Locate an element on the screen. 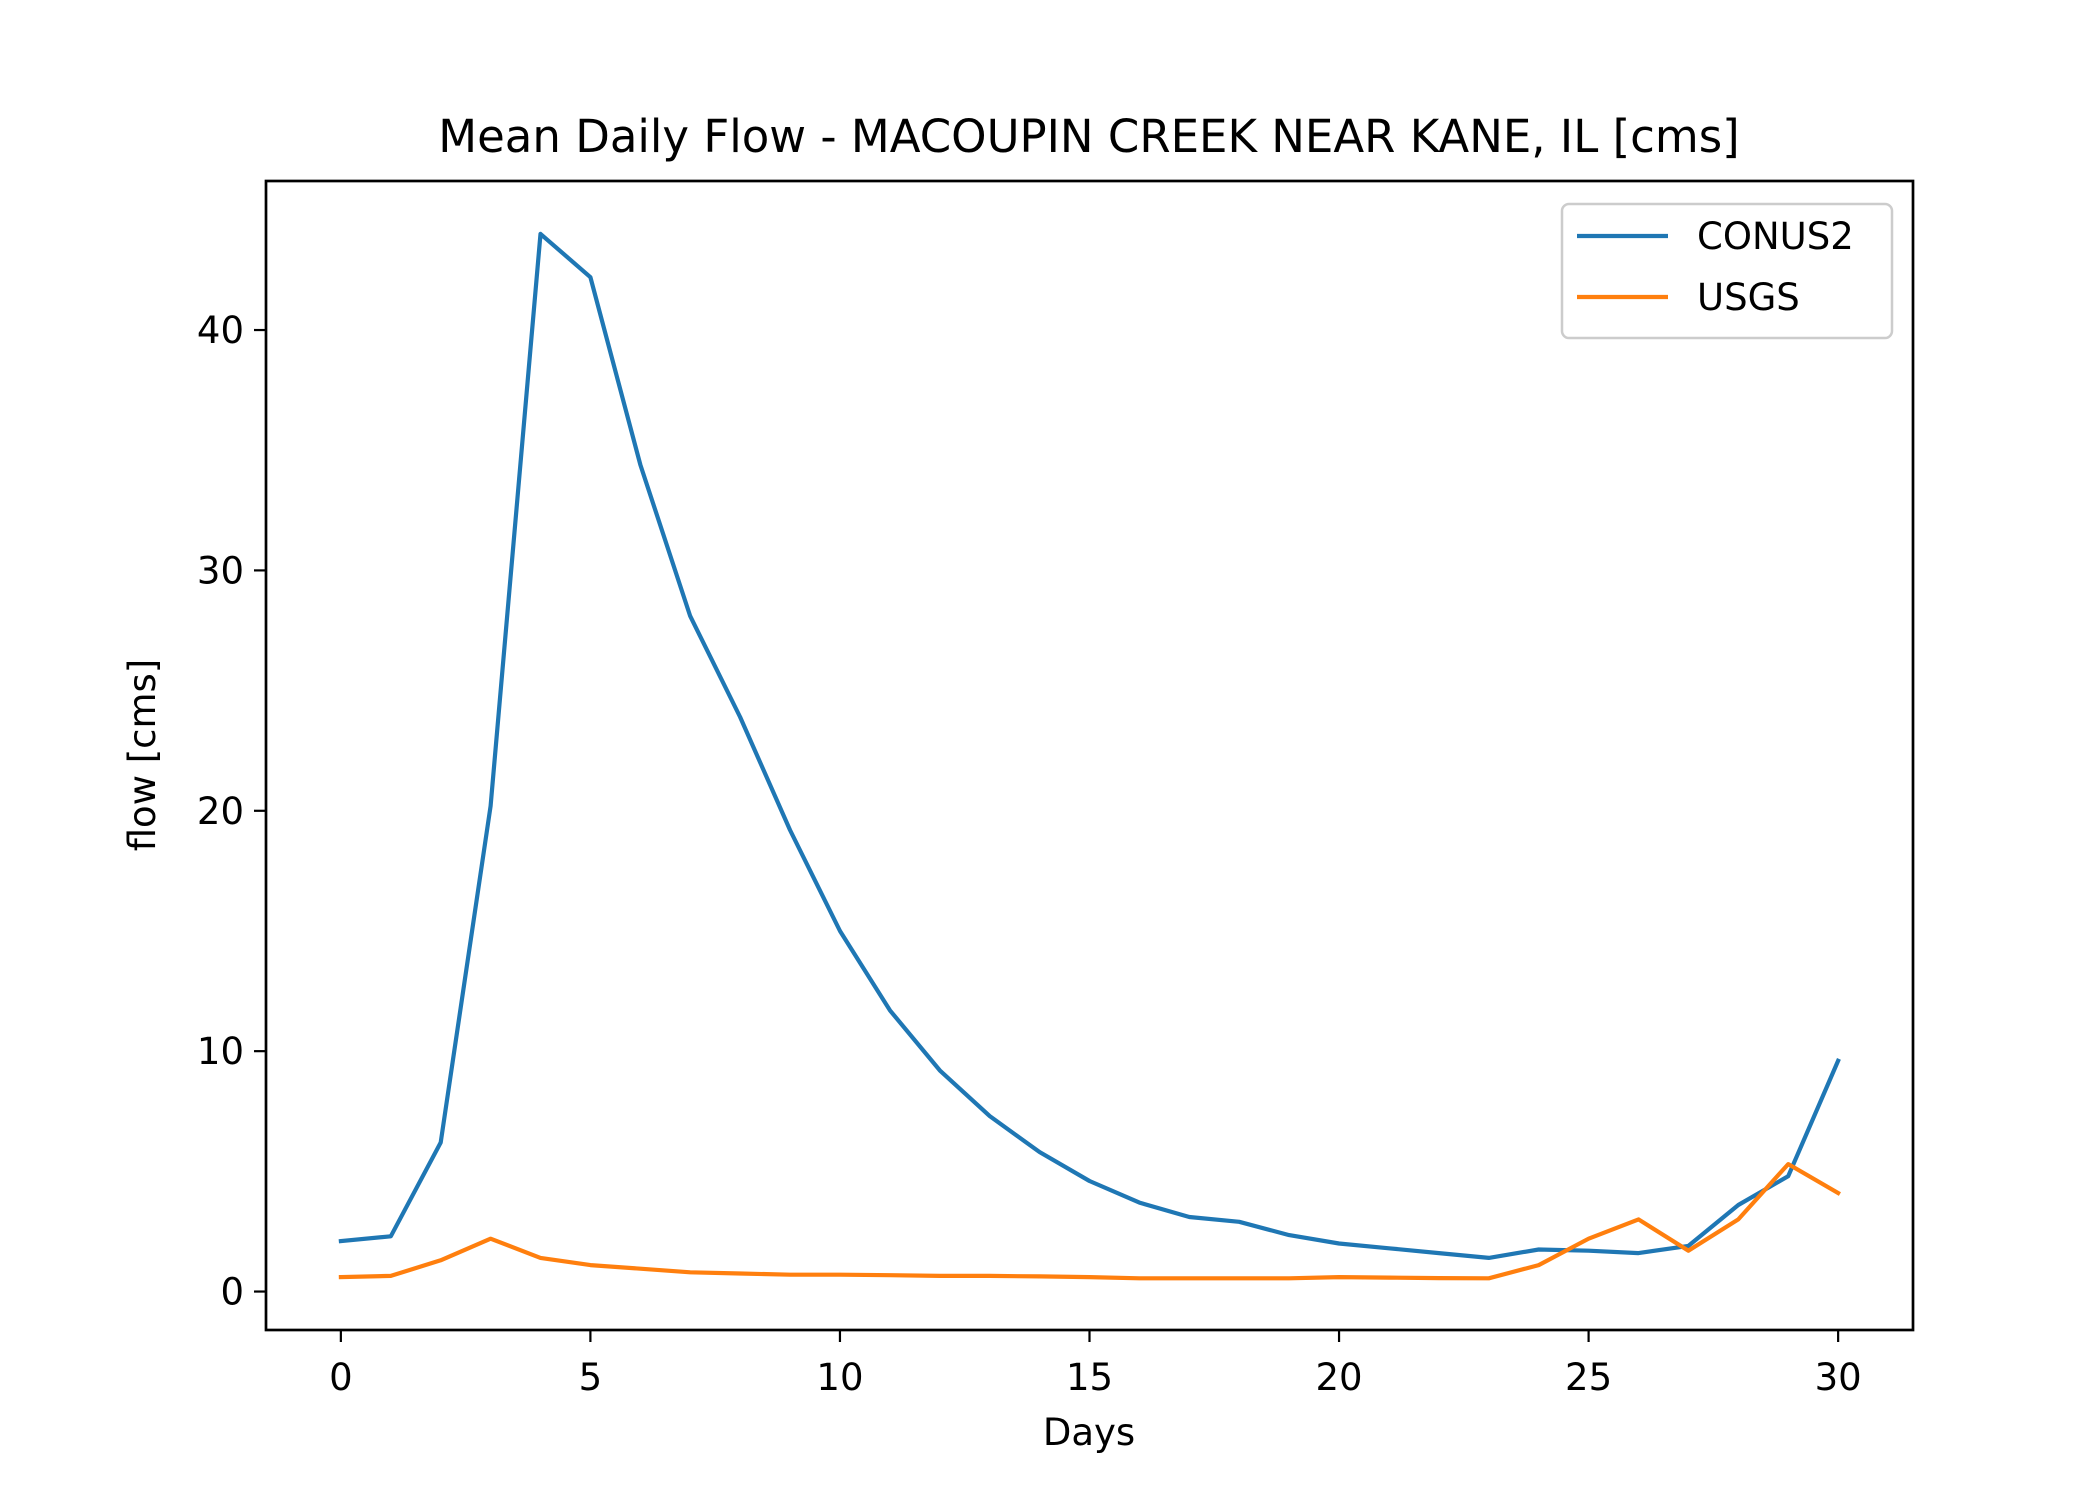 This screenshot has height=1500, width=2100. x-tick-label: 25 is located at coordinates (1588, 1377).